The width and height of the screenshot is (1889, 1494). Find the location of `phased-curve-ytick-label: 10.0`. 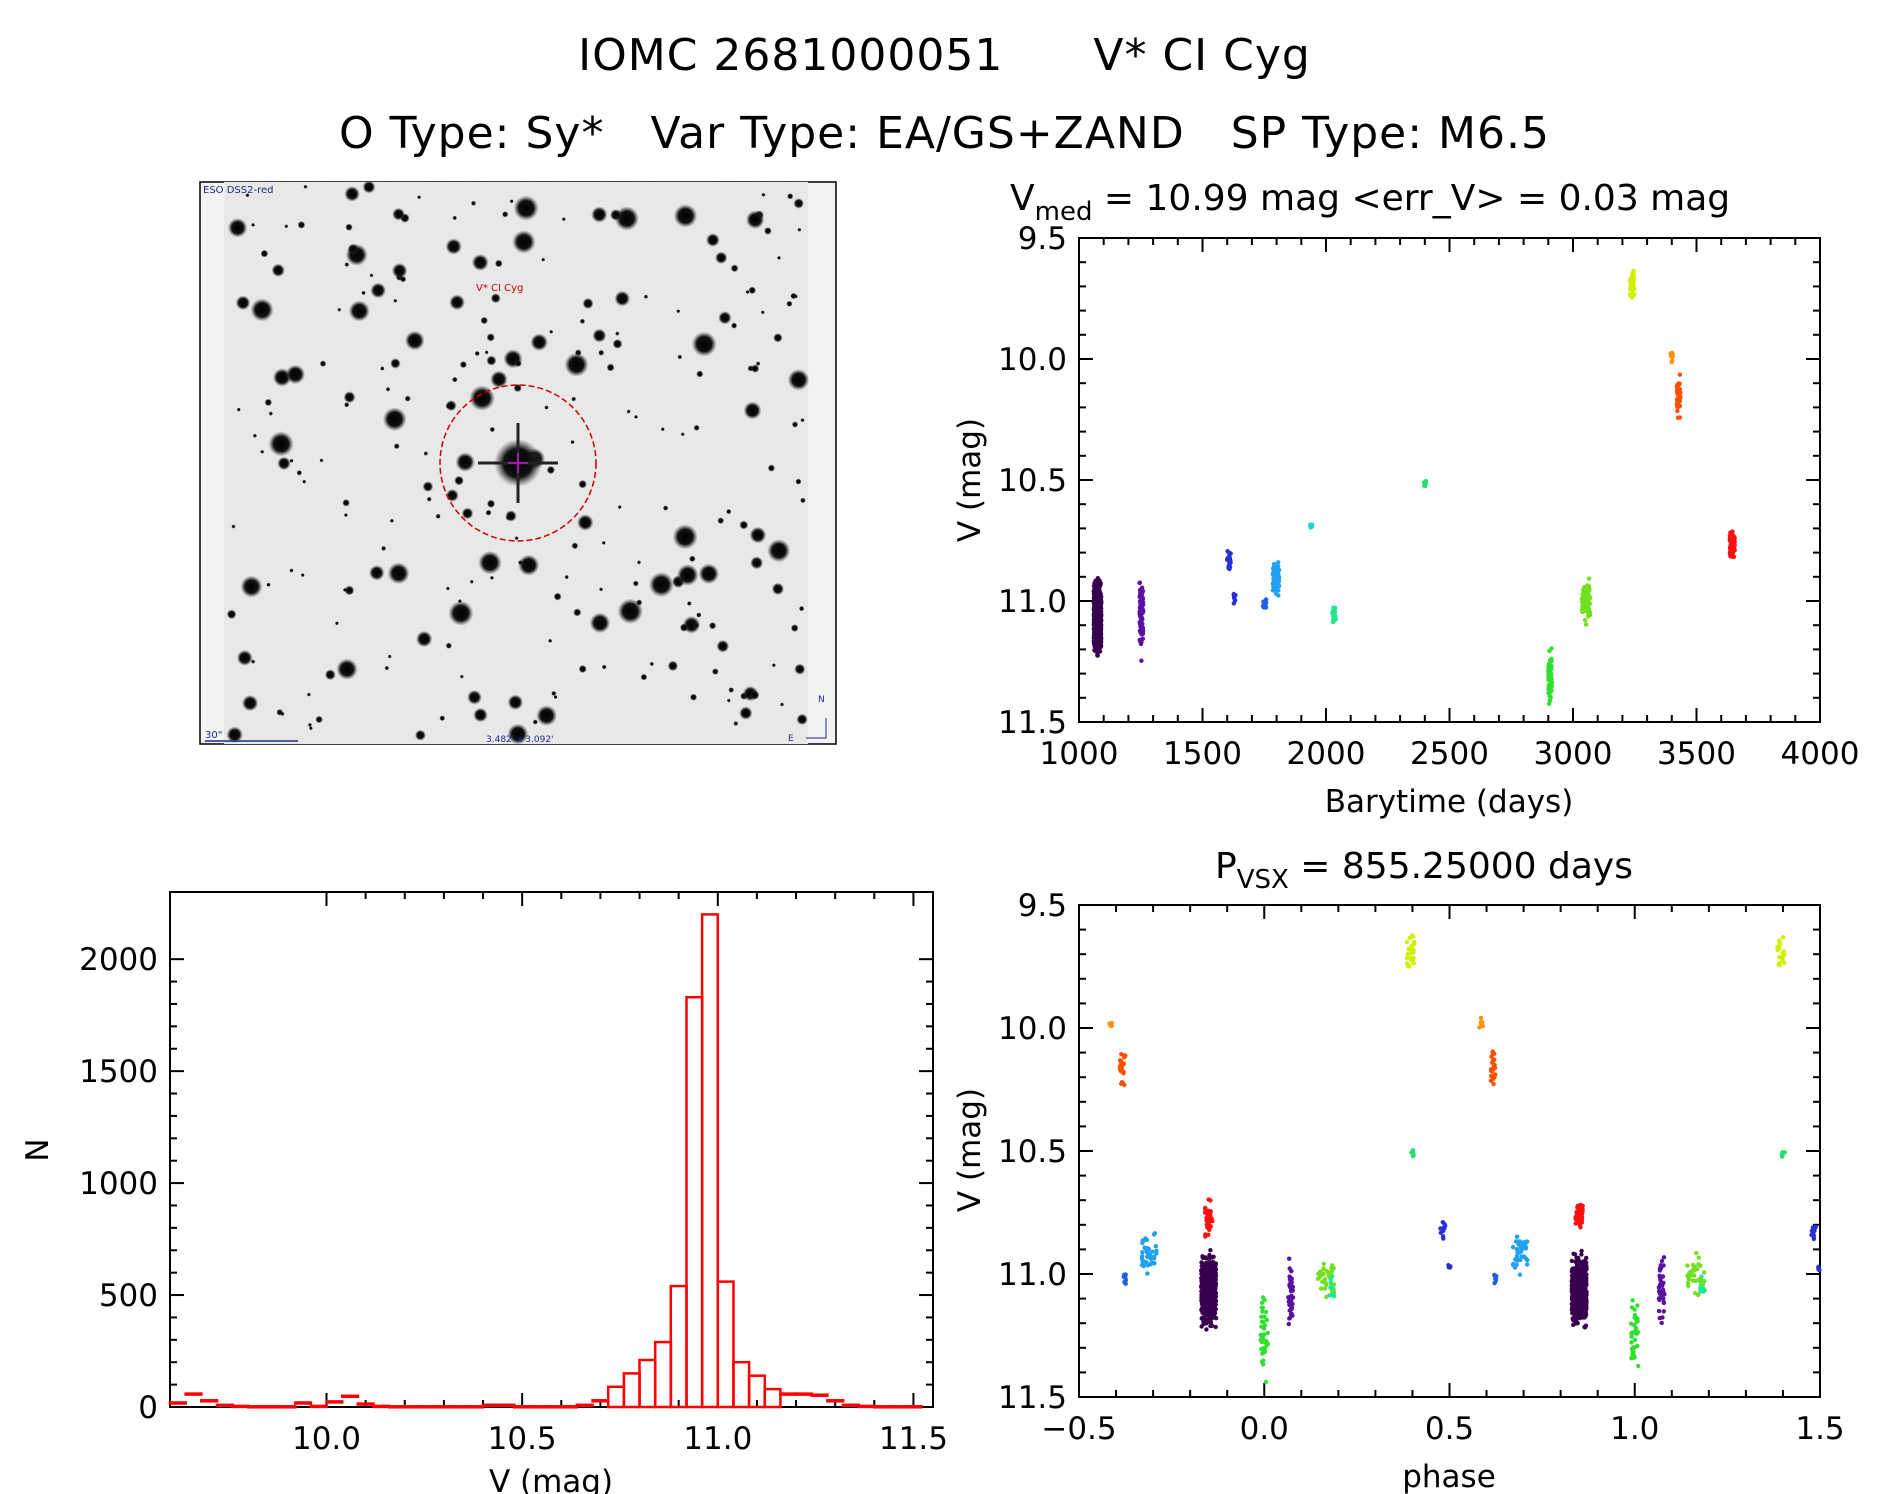

phased-curve-ytick-label: 10.0 is located at coordinates (1032, 1029).